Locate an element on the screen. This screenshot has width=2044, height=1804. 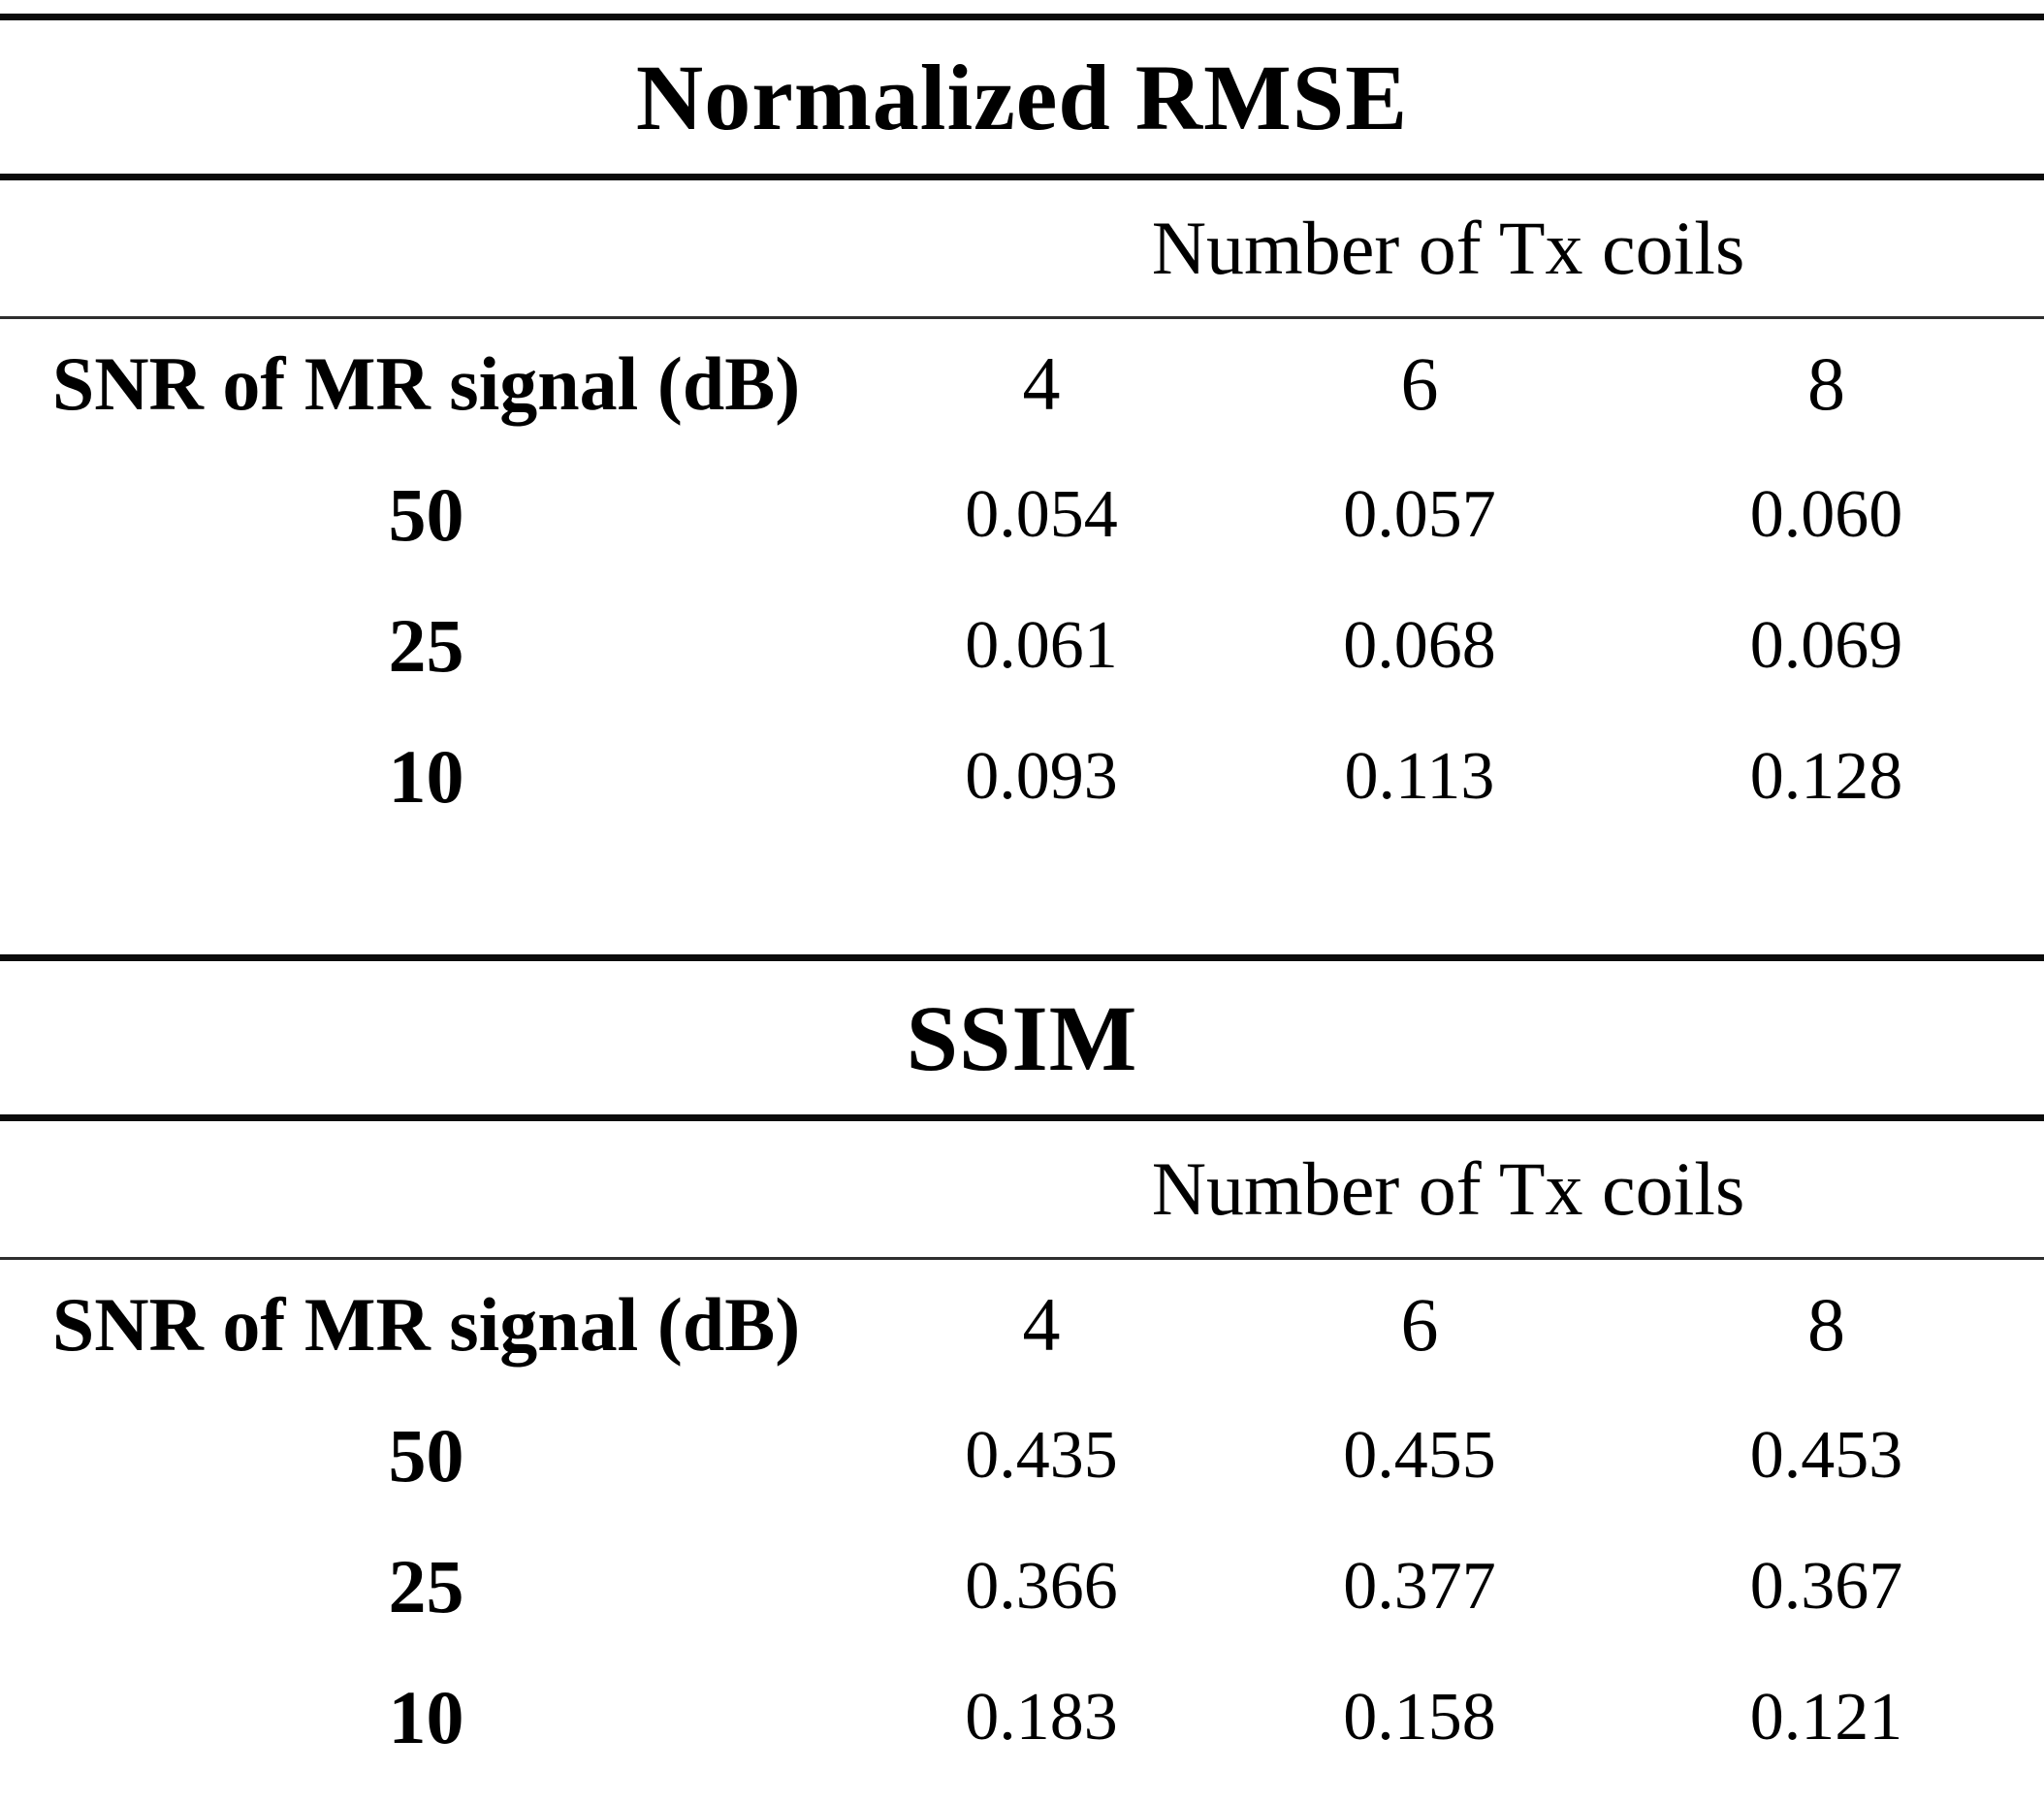
table-title: Normalized RMSE is located at coordinates (1022, 97).